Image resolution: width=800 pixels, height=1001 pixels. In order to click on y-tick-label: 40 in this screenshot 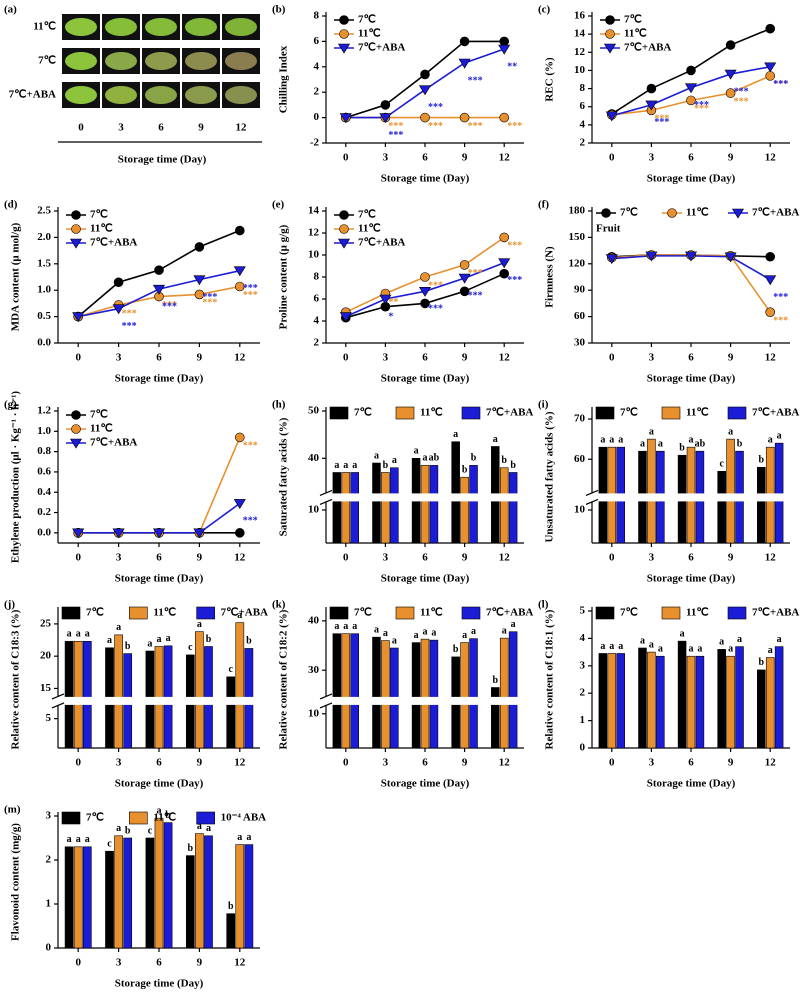, I will do `click(314, 458)`.